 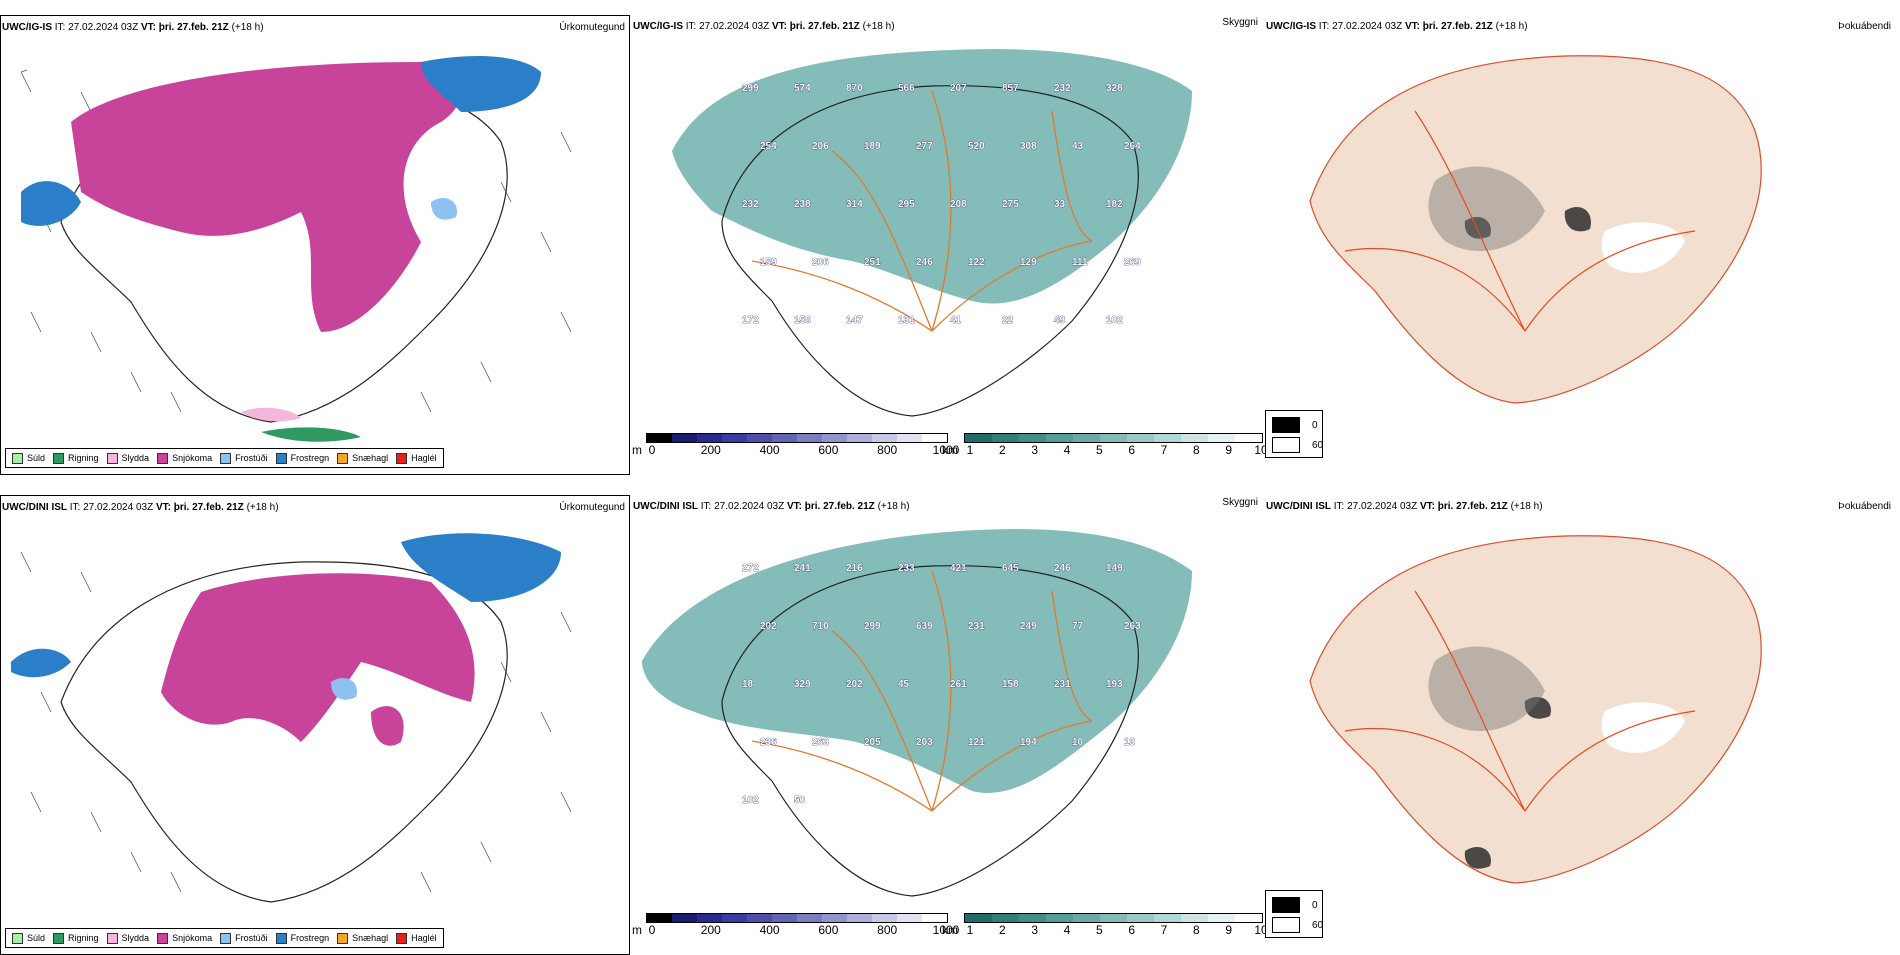 I want to click on legend-item: Snæhagl, so click(x=362, y=938).